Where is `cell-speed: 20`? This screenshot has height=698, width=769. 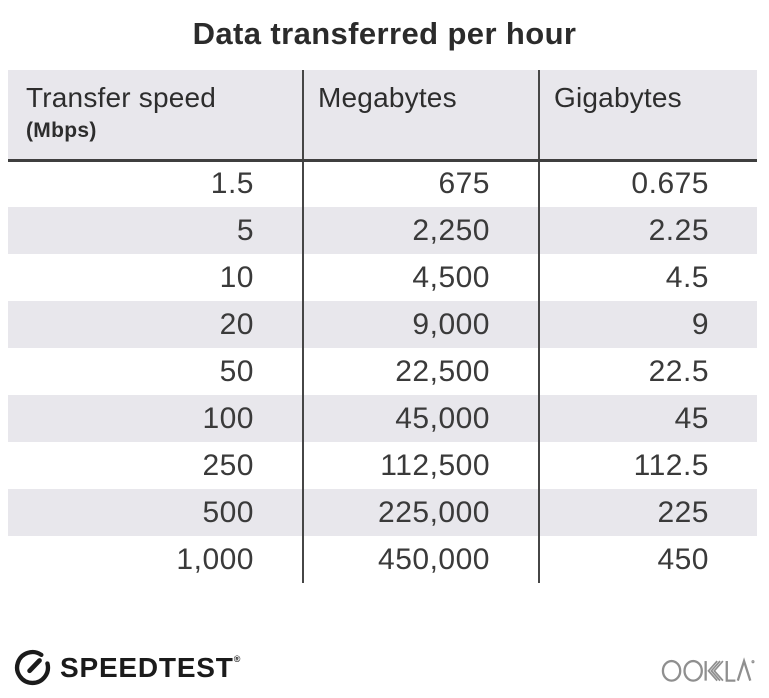
cell-speed: 20 is located at coordinates (155, 324).